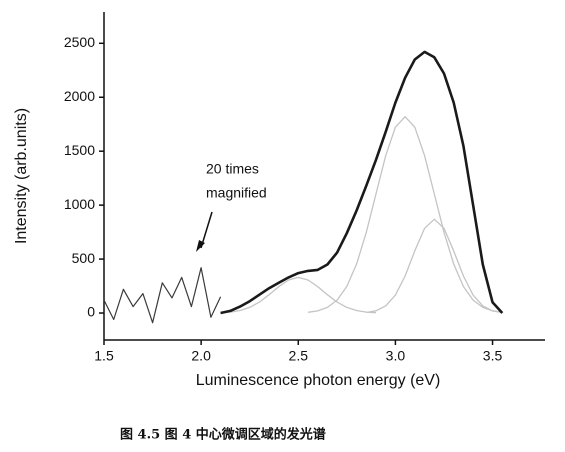  What do you see at coordinates (79, 204) in the screenshot?
I see `y-tick-label: 1000` at bounding box center [79, 204].